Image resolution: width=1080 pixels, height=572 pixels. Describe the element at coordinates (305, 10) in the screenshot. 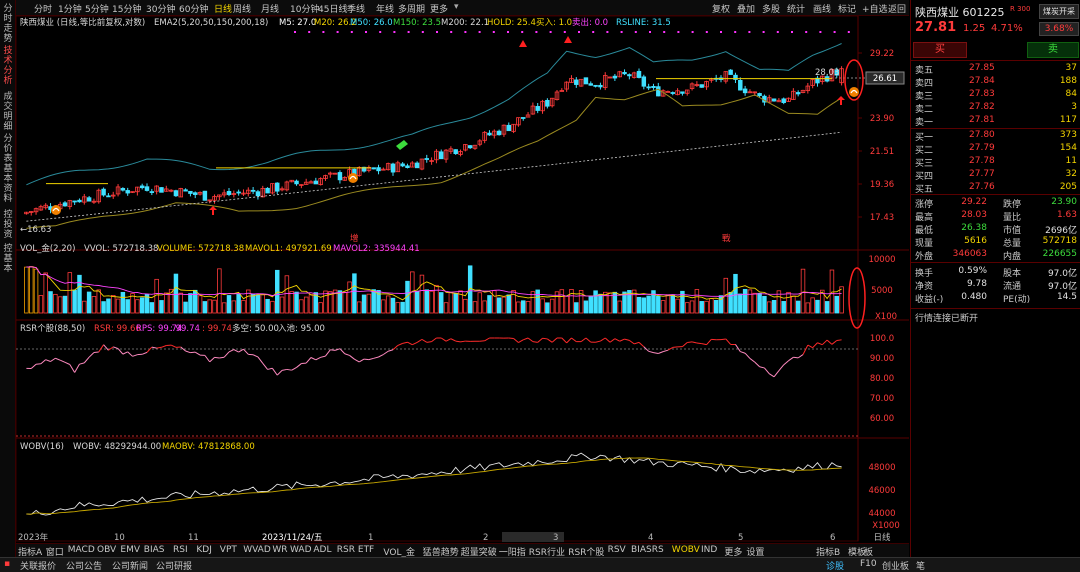

I see `period-9: 10分钟` at that location.